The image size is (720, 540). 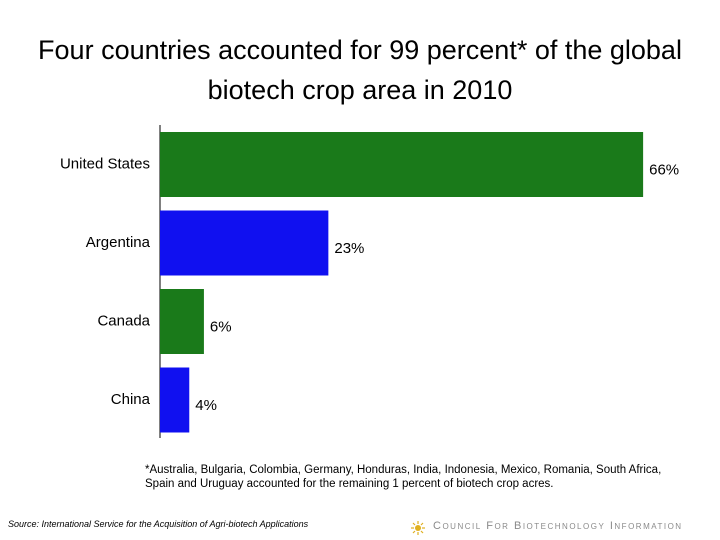 What do you see at coordinates (349, 248) in the screenshot?
I see `value-label: 23%` at bounding box center [349, 248].